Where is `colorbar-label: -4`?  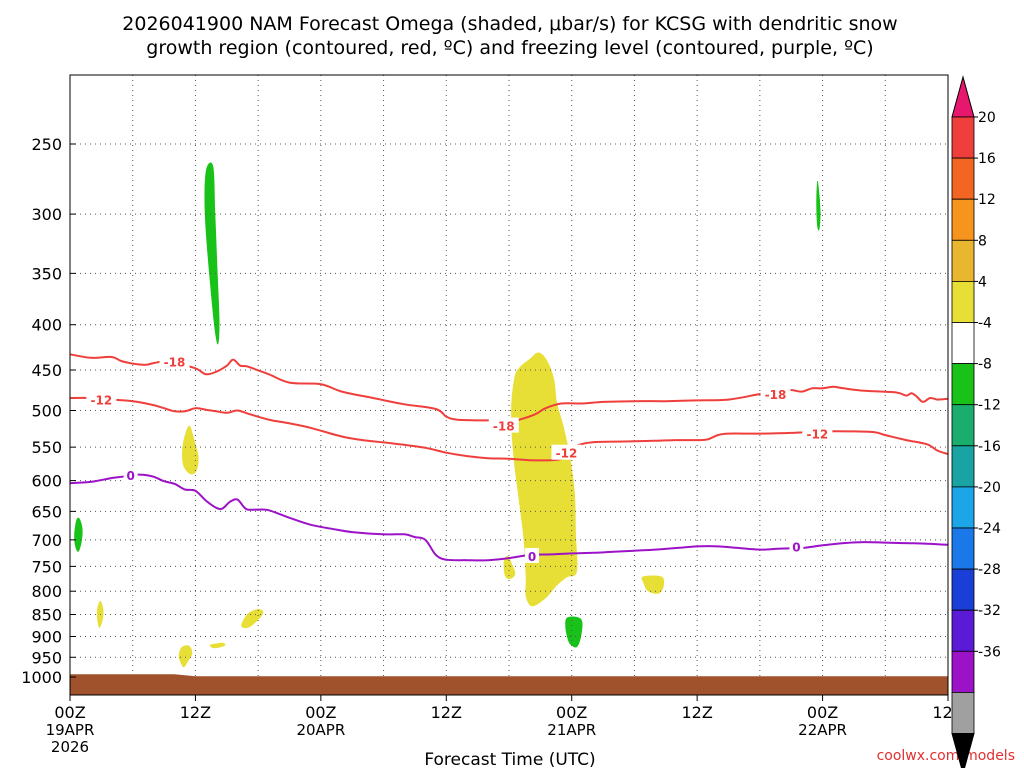 colorbar-label: -4 is located at coordinates (985, 324).